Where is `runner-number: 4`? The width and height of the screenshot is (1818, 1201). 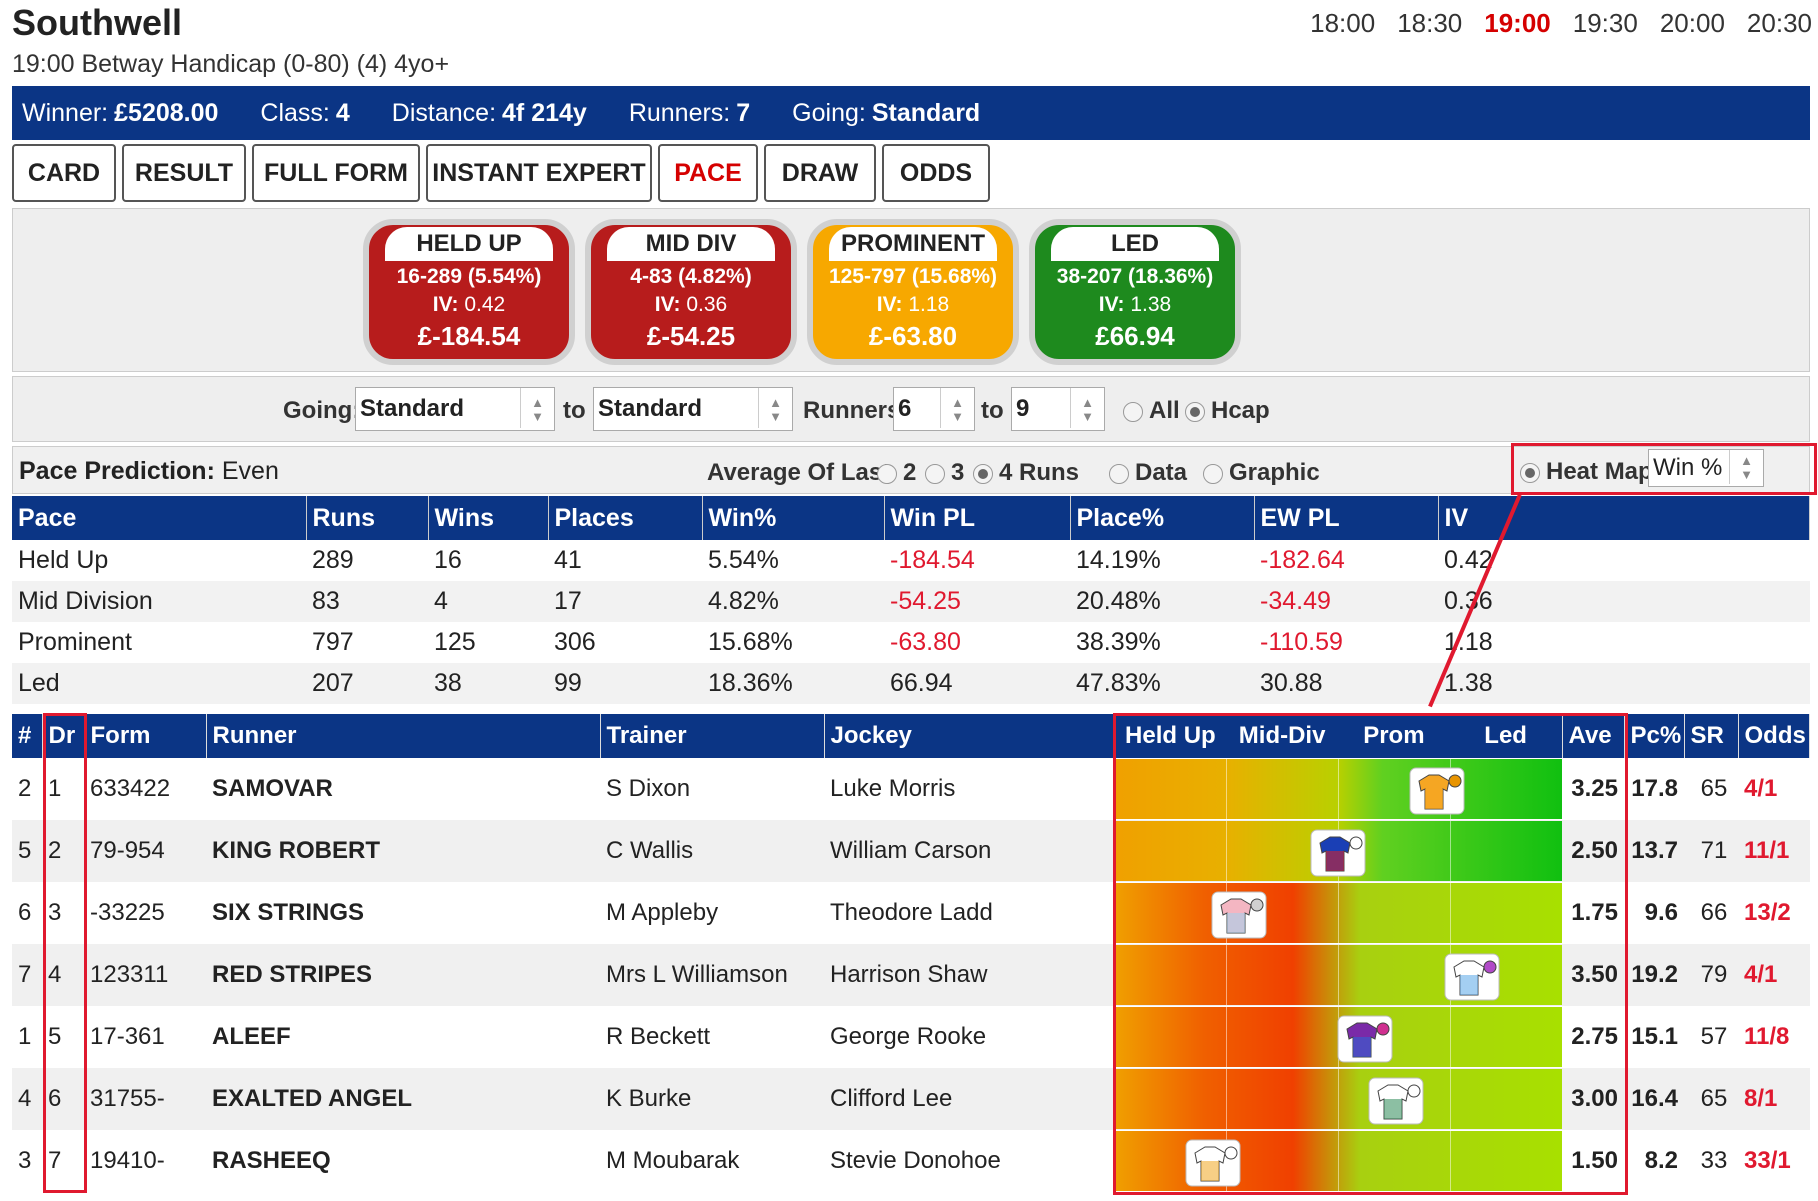
runner-number: 4 is located at coordinates (27, 1099).